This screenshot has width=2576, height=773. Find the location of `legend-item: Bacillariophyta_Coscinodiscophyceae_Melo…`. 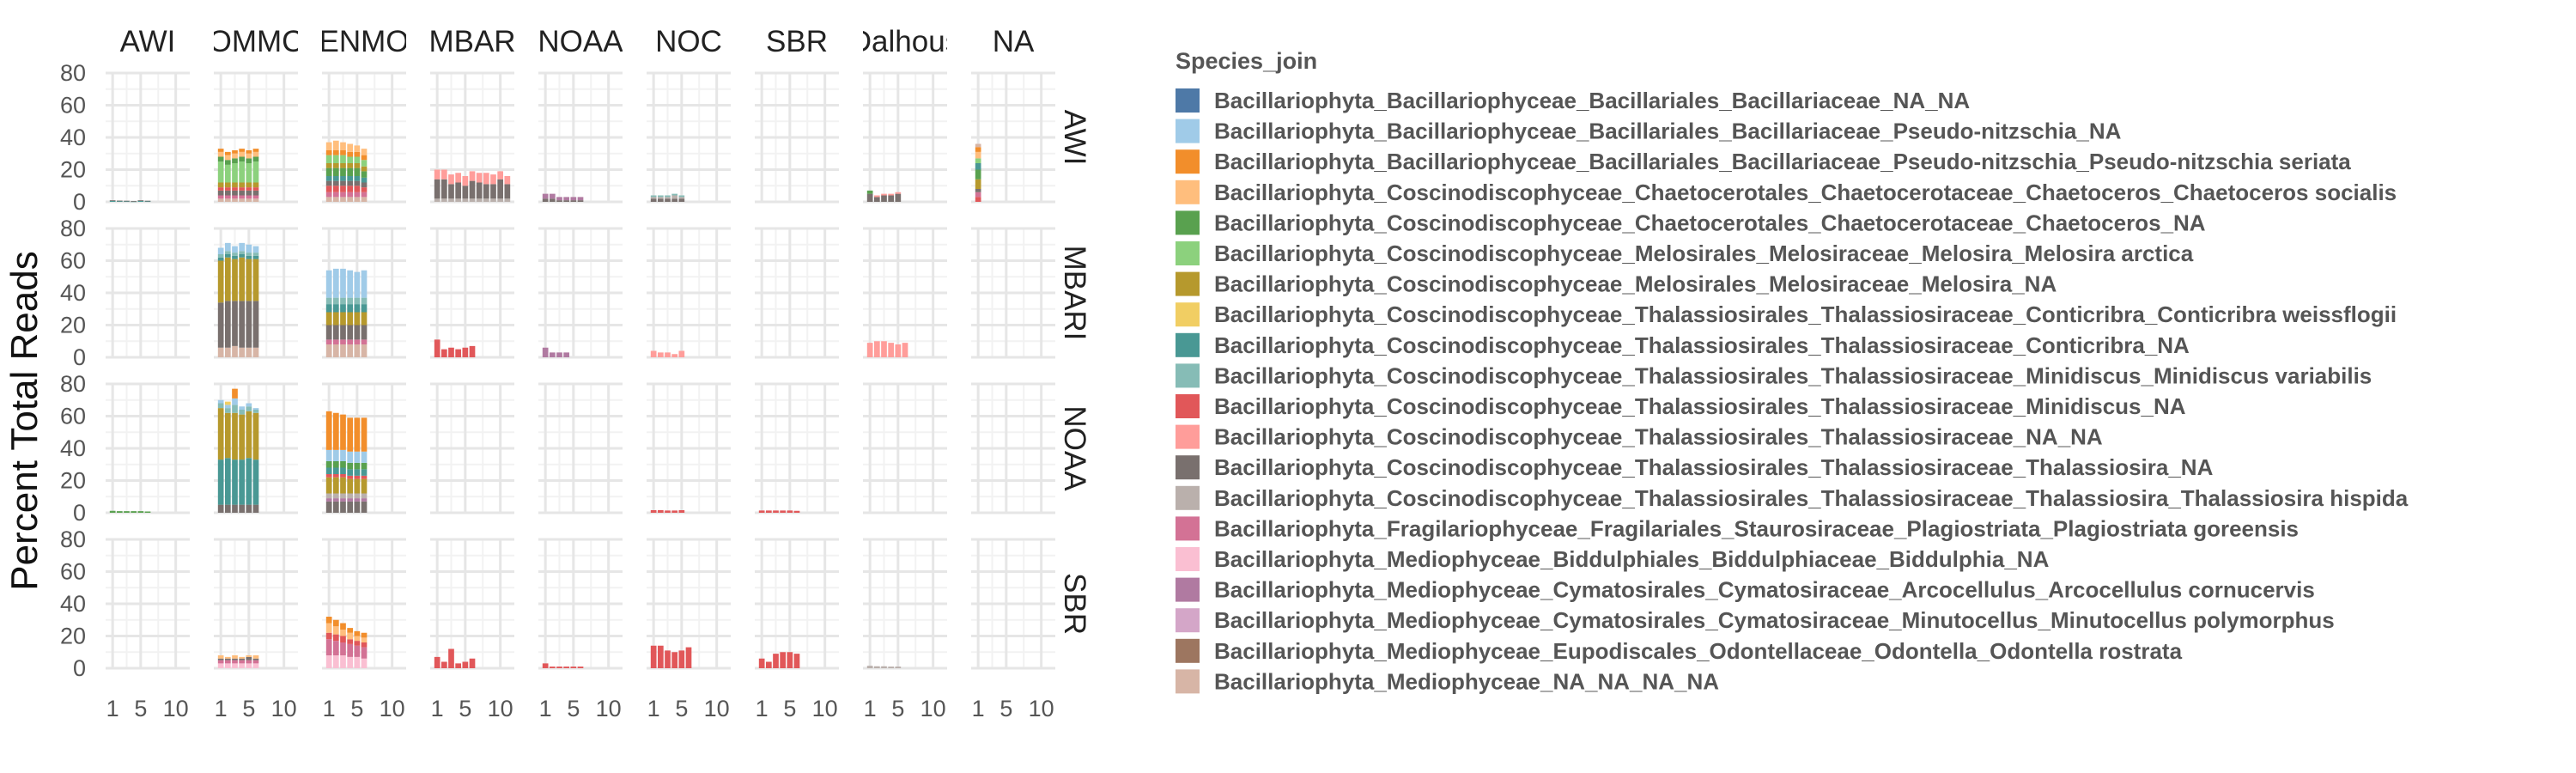

legend-item: Bacillariophyta_Coscinodiscophyceae_Melo… is located at coordinates (1685, 253).